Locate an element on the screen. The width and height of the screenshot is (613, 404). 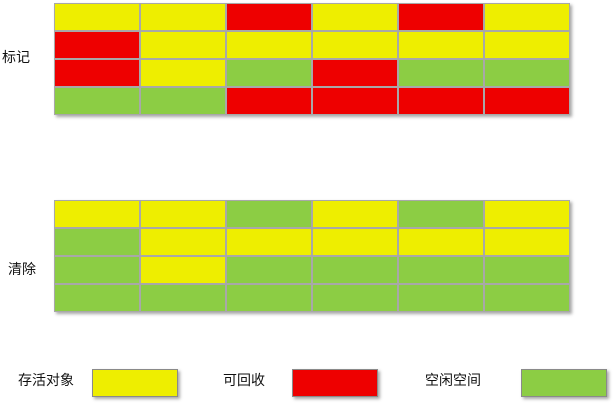
legend-live-swatch is located at coordinates (135, 383).